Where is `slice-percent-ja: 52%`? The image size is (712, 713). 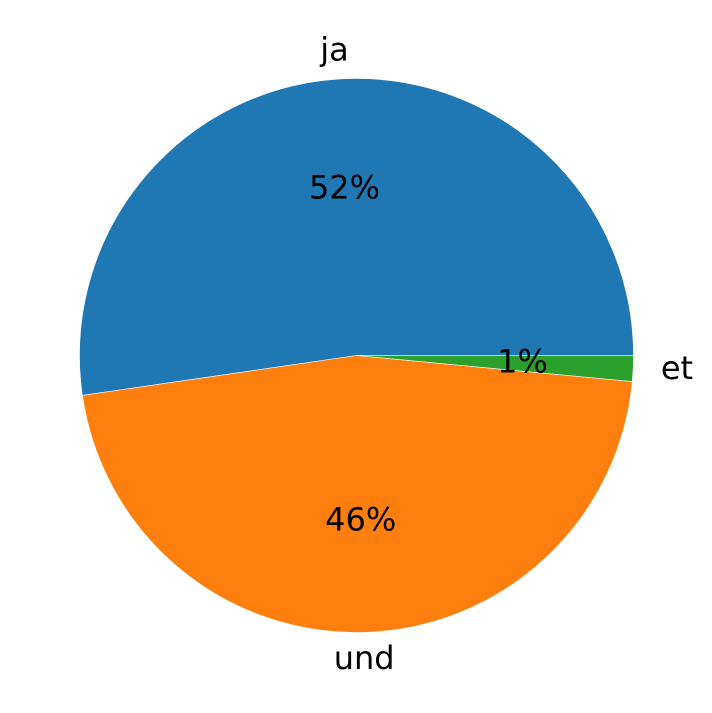
slice-percent-ja: 52% is located at coordinates (344, 188).